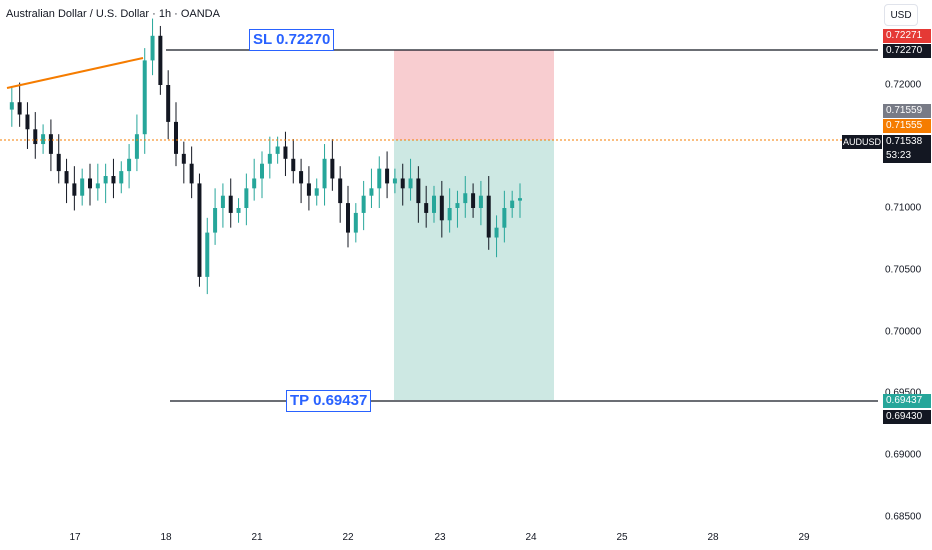 The height and width of the screenshot is (550, 932). I want to click on time-tick: 23, so click(440, 537).